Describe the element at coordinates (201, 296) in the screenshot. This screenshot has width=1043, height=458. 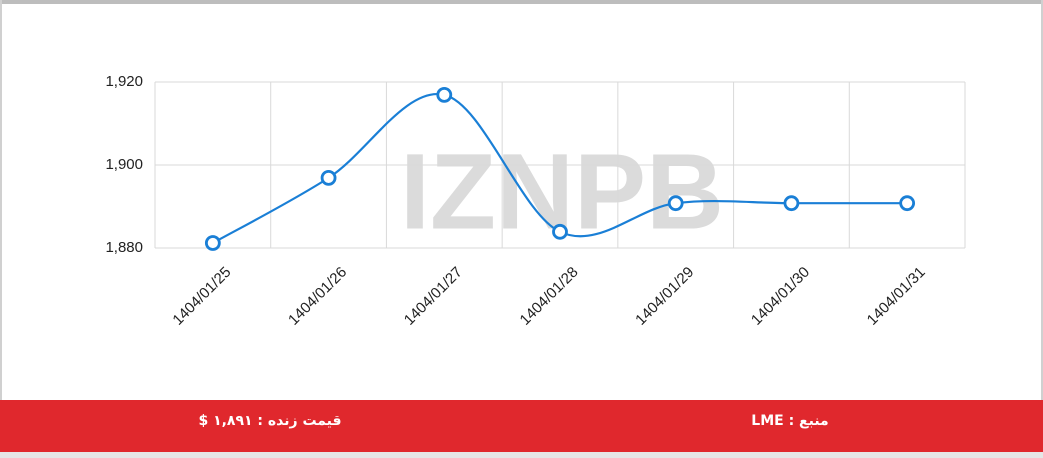
I see `x-tick-label: 1404/01/25` at that location.